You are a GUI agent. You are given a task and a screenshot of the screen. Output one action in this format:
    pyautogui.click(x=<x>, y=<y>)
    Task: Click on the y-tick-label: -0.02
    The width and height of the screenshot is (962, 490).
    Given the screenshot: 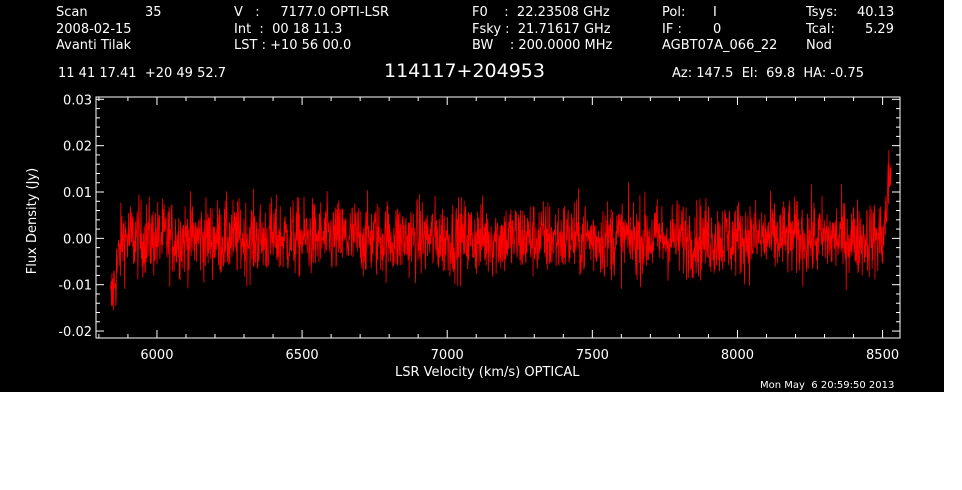 What is the action you would take?
    pyautogui.click(x=75, y=332)
    